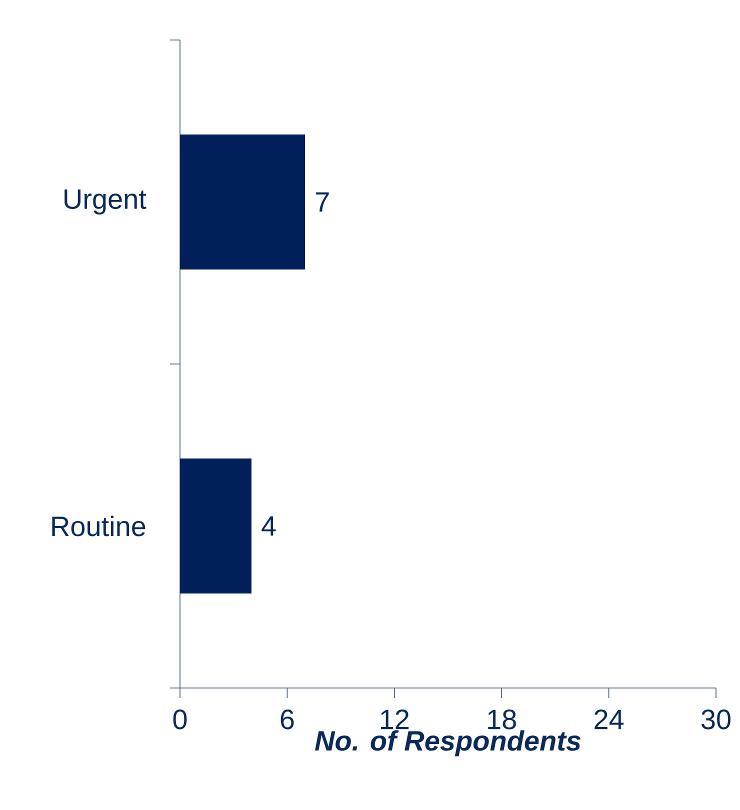 Image resolution: width=740 pixels, height=810 pixels. Describe the element at coordinates (502, 720) in the screenshot. I see `x-tick-label: 18` at that location.